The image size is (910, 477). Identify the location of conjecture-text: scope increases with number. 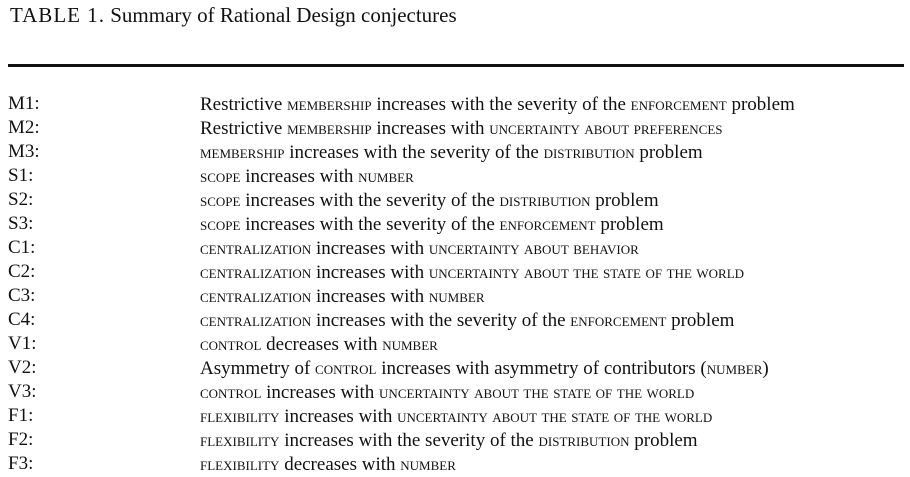
(307, 176).